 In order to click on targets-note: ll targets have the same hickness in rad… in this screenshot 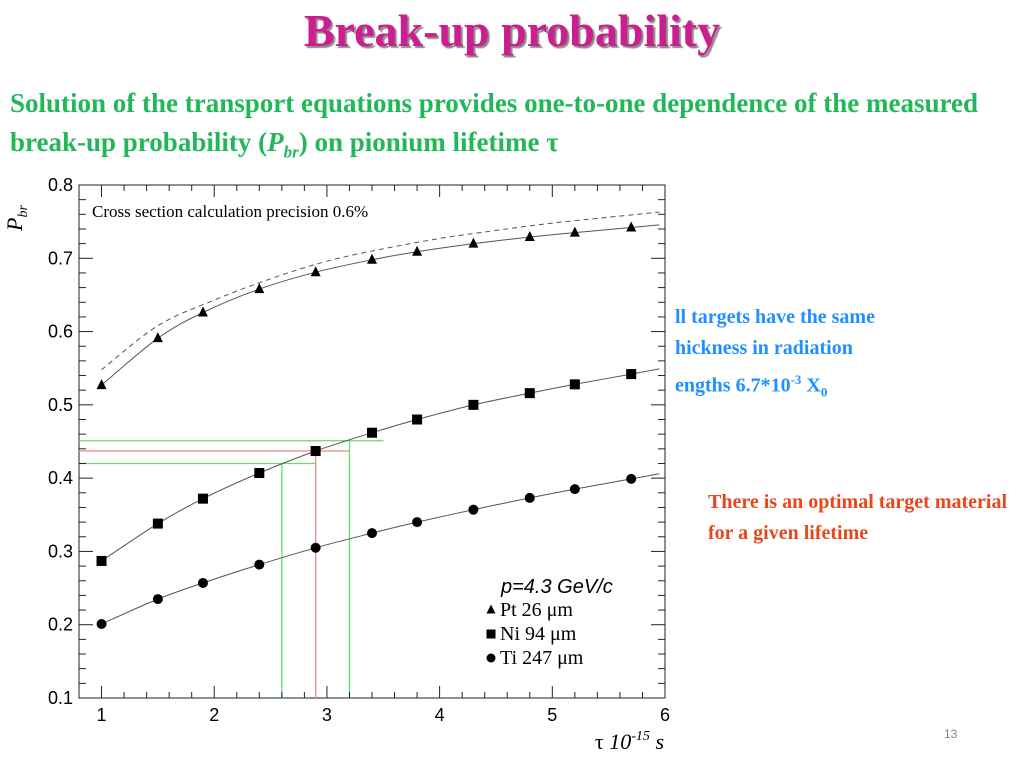, I will do `click(825, 355)`.